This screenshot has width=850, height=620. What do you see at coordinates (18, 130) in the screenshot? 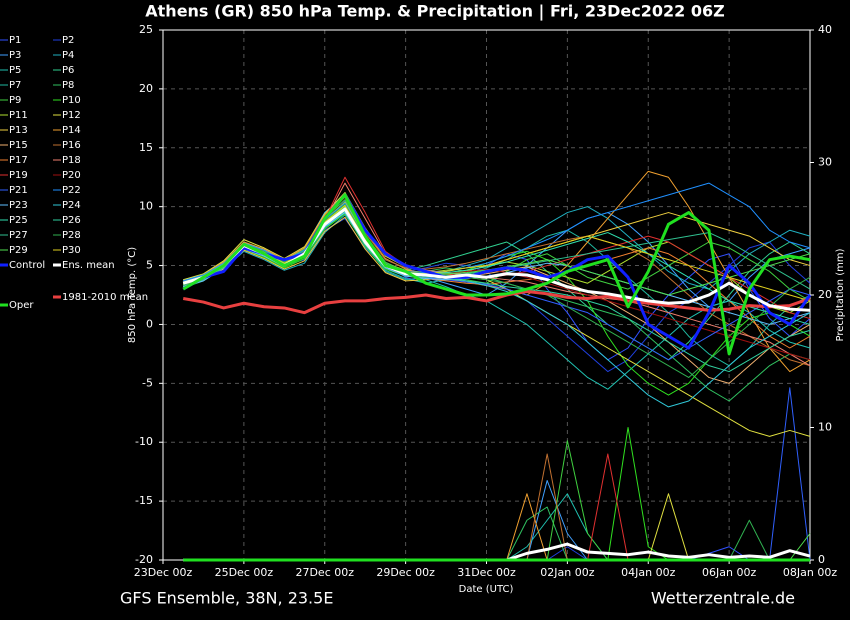
I see `legend-label: P13` at bounding box center [18, 130].